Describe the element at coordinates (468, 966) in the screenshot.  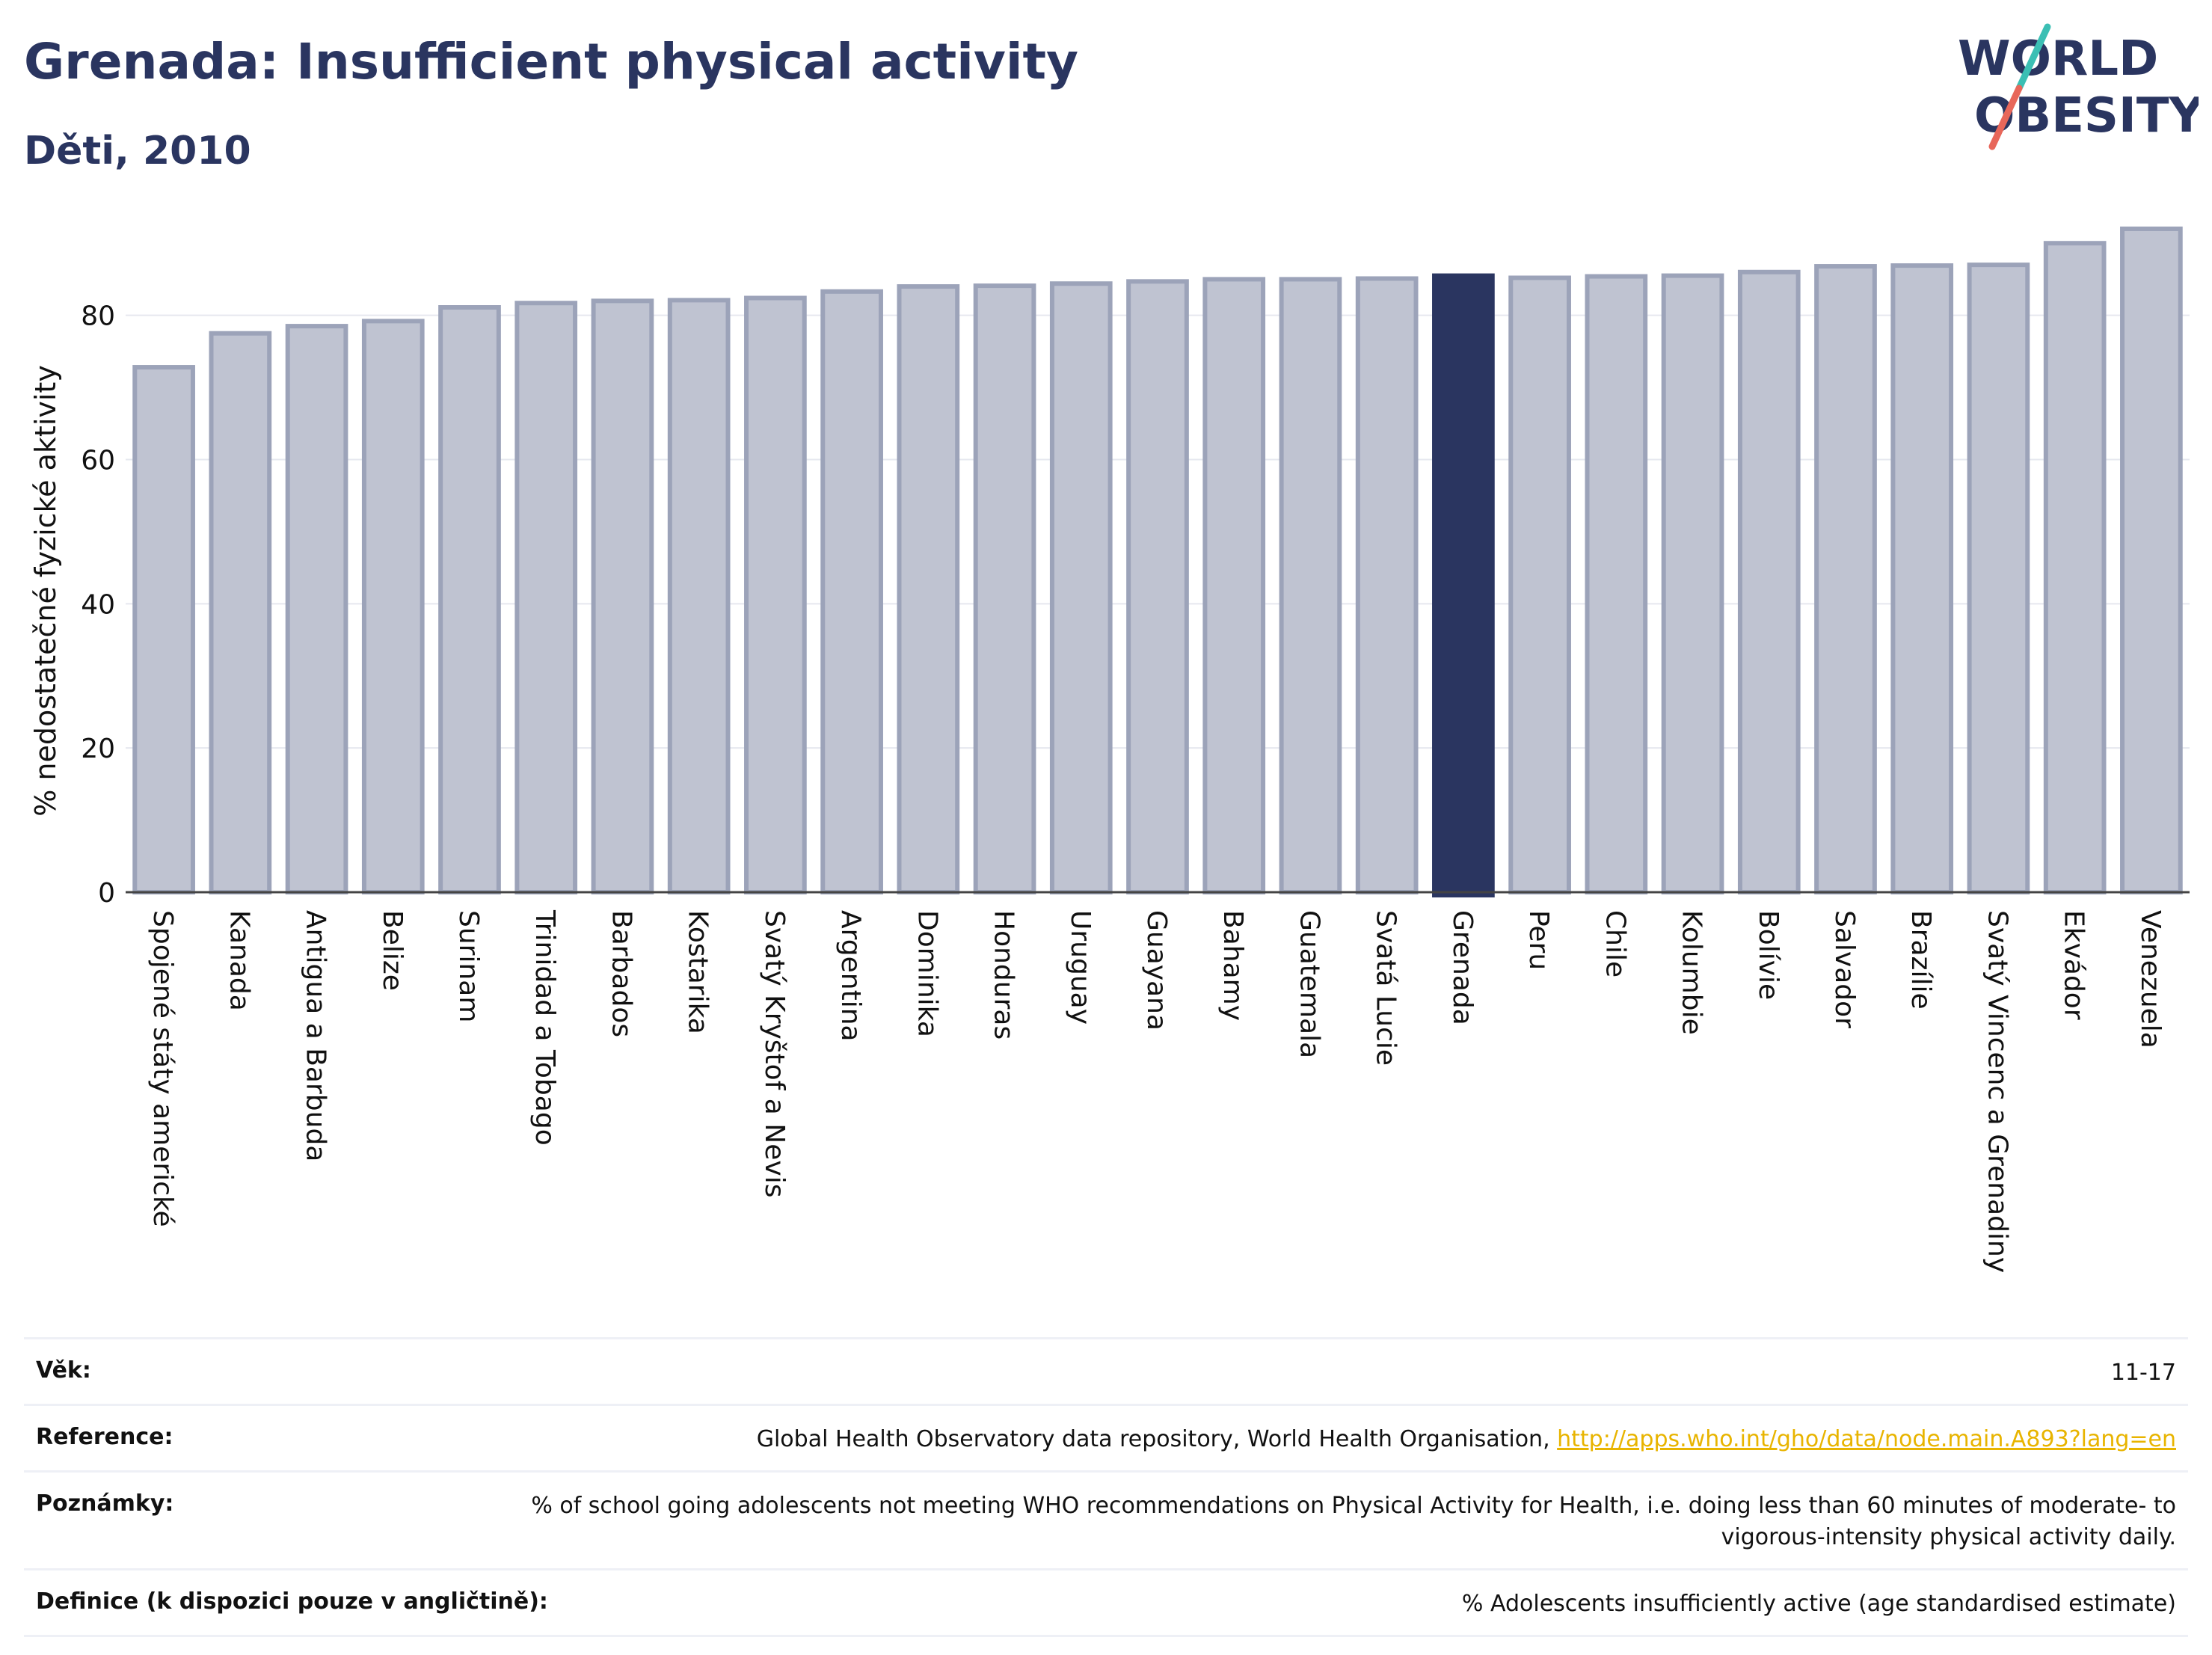
I see `x-tick-label: Surinam` at that location.